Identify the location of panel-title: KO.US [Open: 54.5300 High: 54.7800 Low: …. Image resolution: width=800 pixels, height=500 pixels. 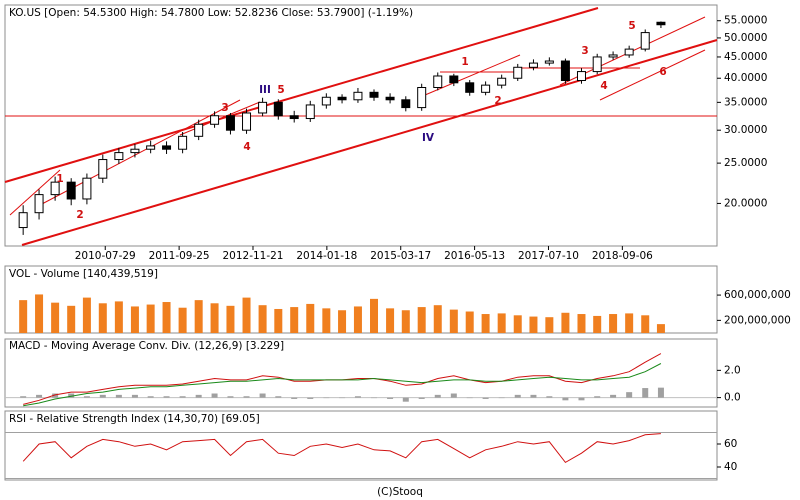
(211, 13).